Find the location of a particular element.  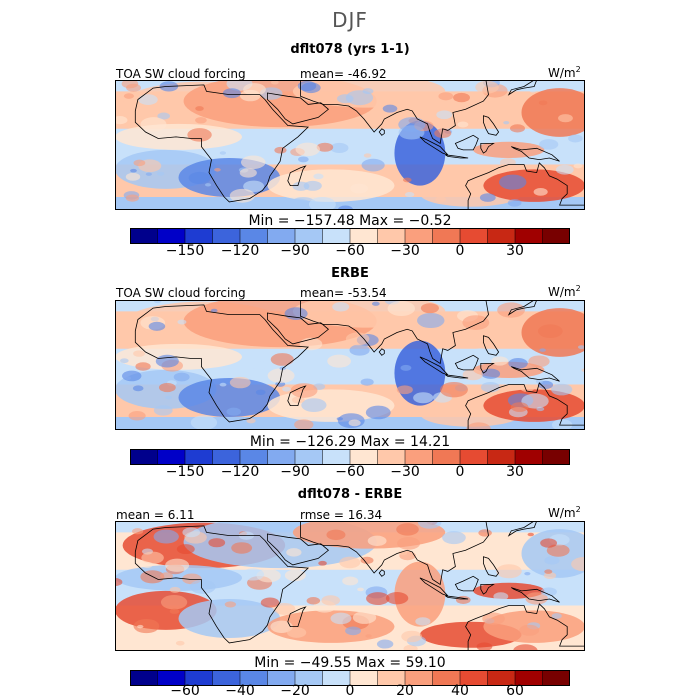

panel-1-colorbar is located at coordinates (350, 236).